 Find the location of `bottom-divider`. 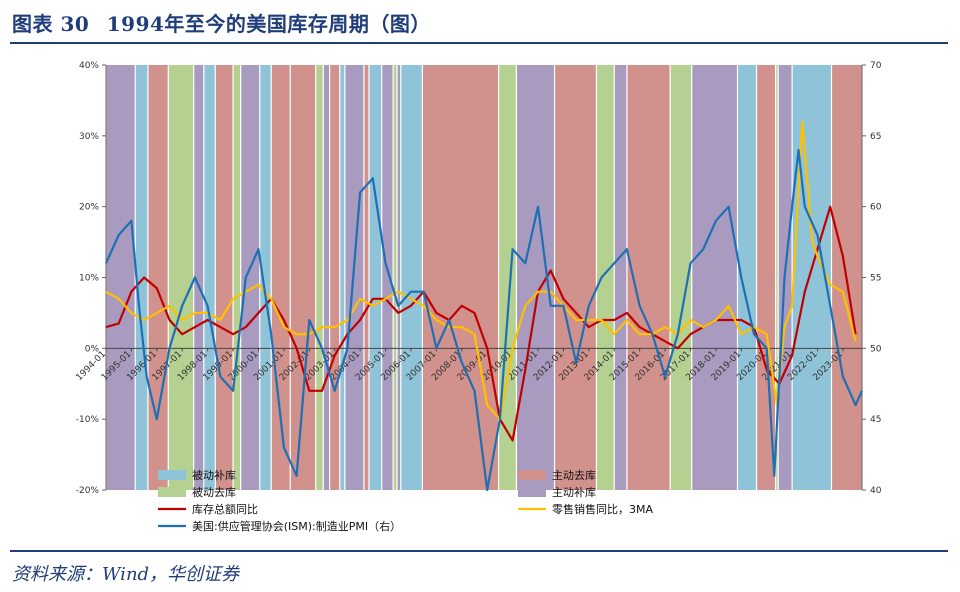

bottom-divider is located at coordinates (479, 551).